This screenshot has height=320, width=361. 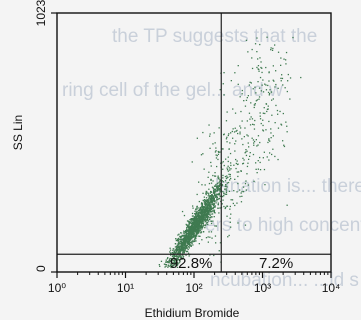 I want to click on x-axis-label: Ethidium Bromide, so click(x=192, y=313).